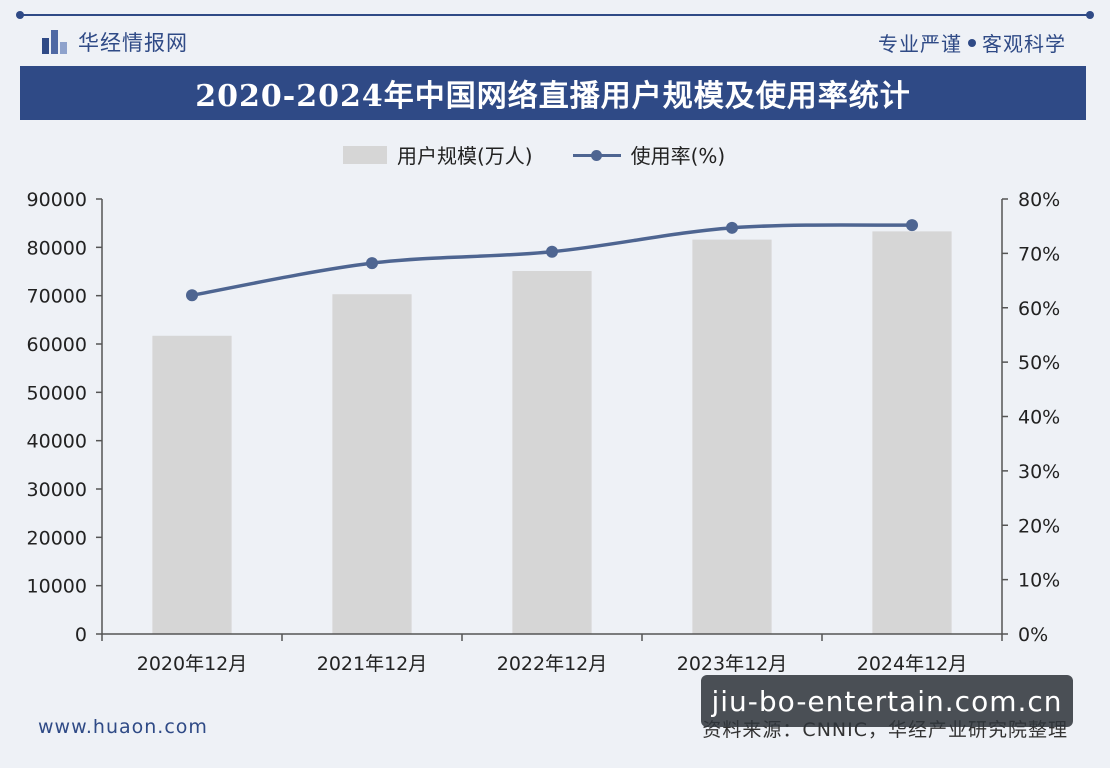 The image size is (1110, 768). Describe the element at coordinates (57, 200) in the screenshot. I see `left-tick-label-9: 90000` at that location.